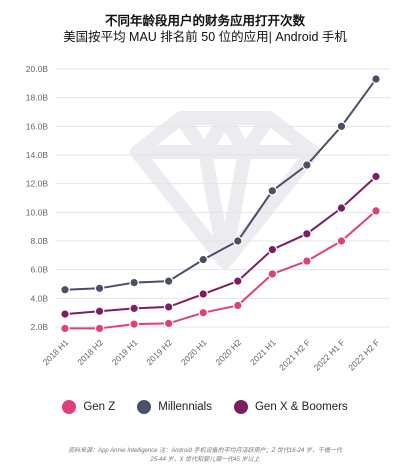 The image size is (410, 473). Describe the element at coordinates (263, 352) in the screenshot. I see `x-tick-label: 2021 H1` at that location.